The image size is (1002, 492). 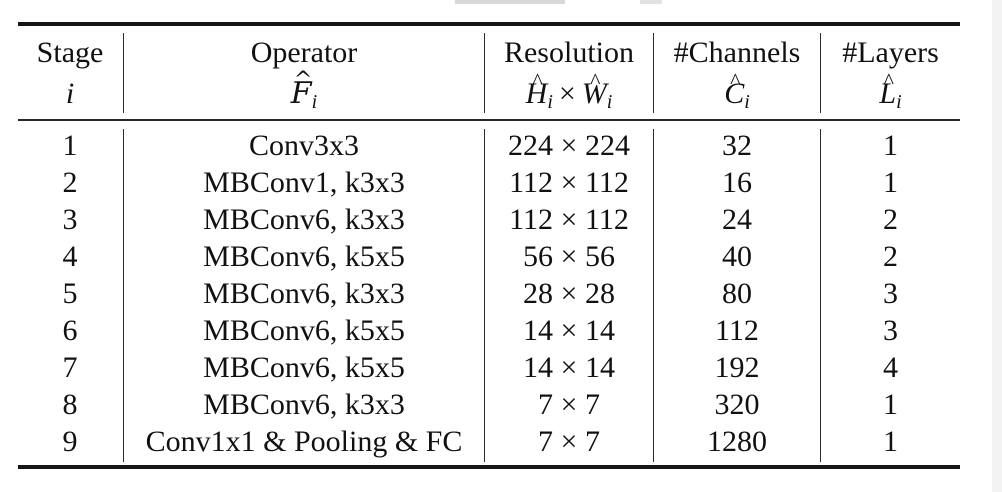 What do you see at coordinates (70, 182) in the screenshot?
I see `cell-stage: 2` at bounding box center [70, 182].